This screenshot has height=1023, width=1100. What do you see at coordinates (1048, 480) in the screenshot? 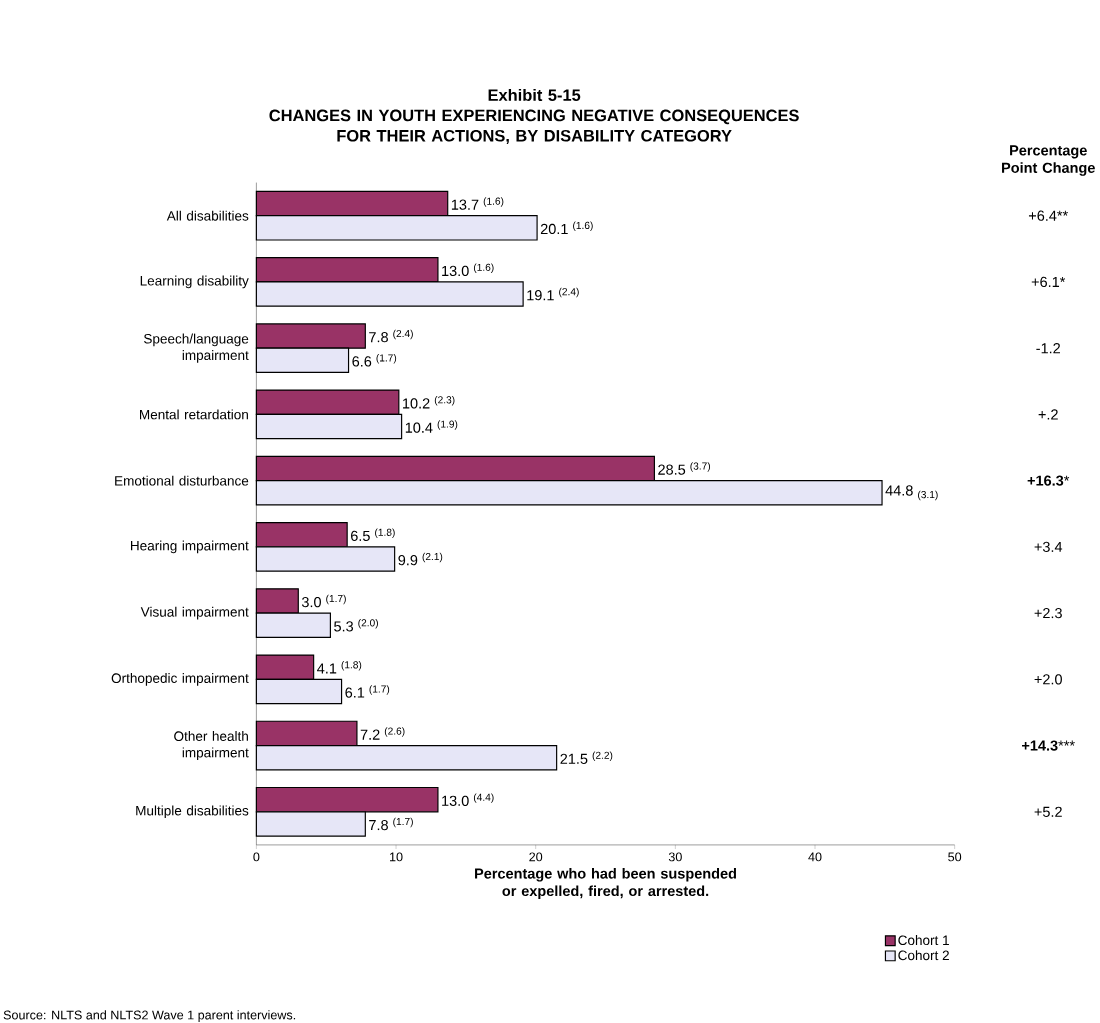
I see `text: +16.3*` at bounding box center [1048, 480].